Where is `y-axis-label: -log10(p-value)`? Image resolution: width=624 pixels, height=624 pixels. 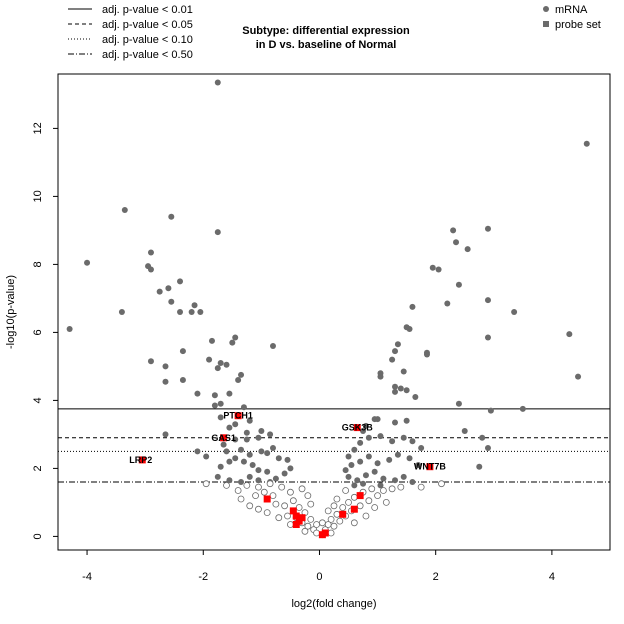
y-axis-label: -log10(p-value) is located at coordinates (11, 312).